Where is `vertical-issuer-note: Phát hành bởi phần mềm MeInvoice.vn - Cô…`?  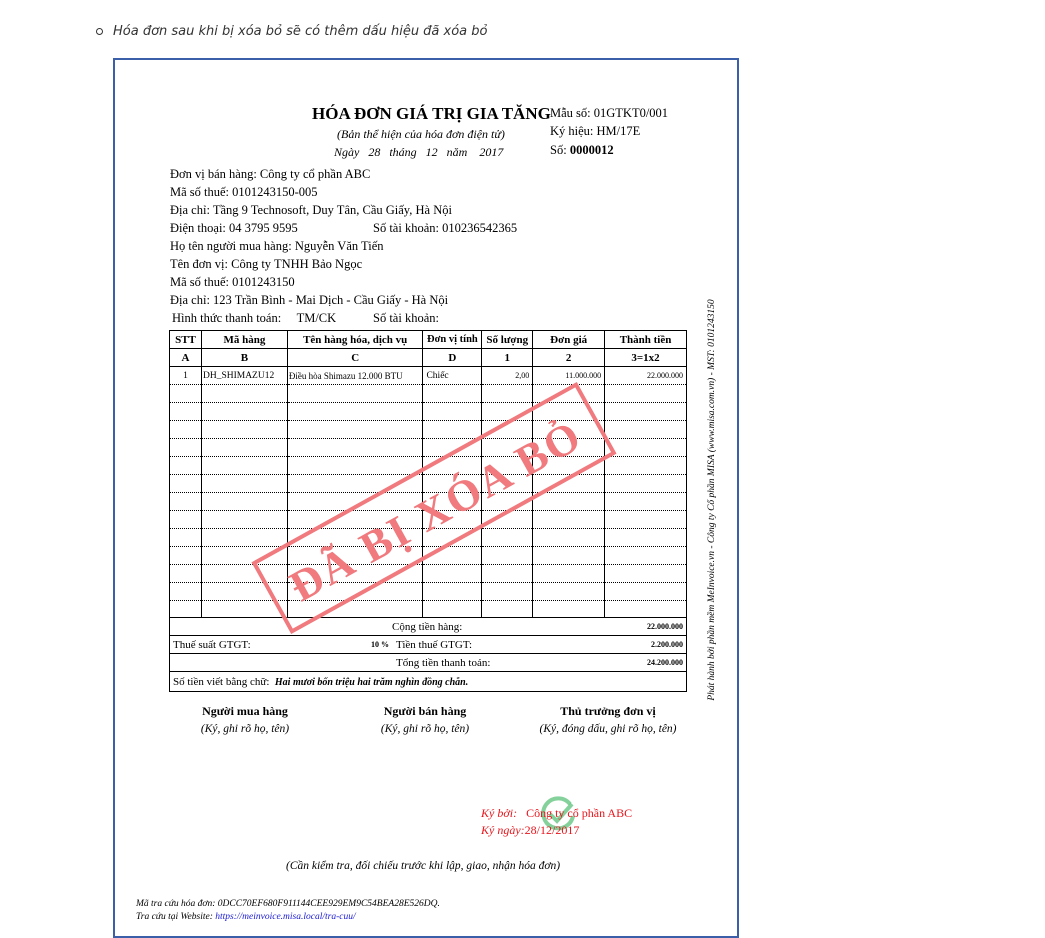 vertical-issuer-note: Phát hành bởi phần mềm MeInvoice.vn - Cô… is located at coordinates (712, 500).